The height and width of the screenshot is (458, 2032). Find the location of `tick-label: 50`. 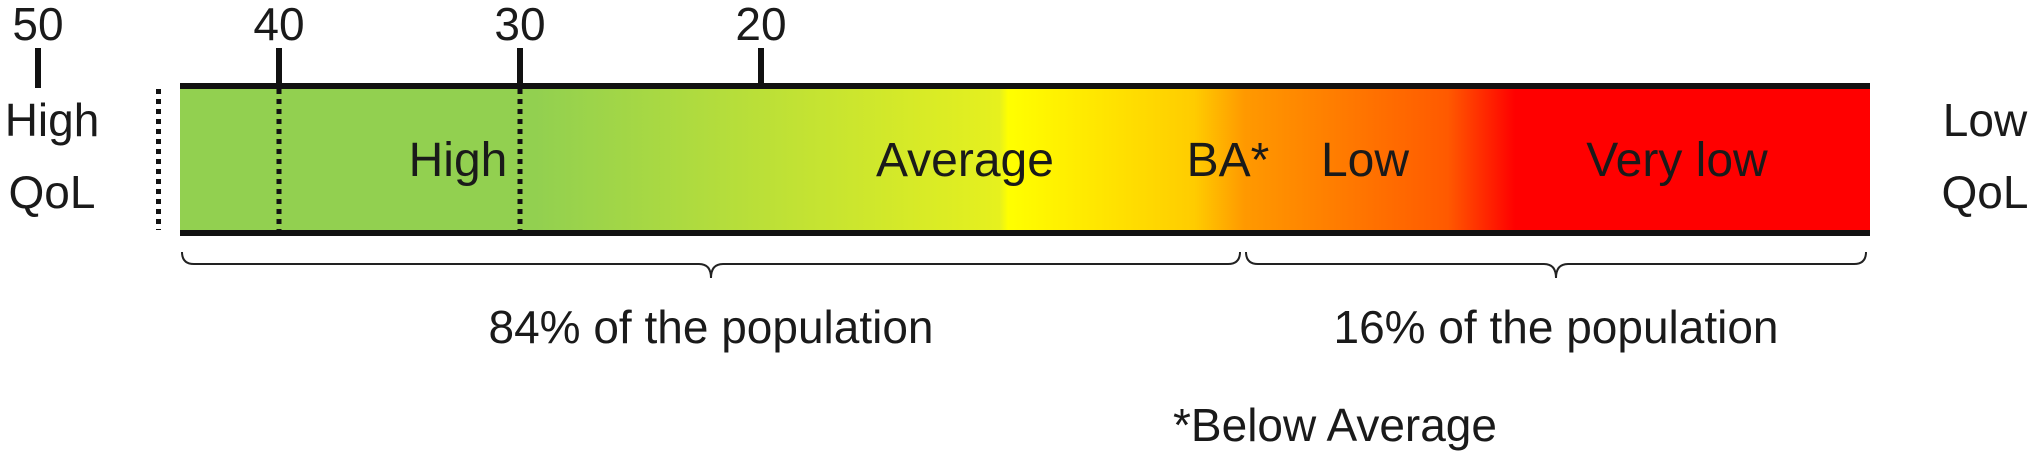

tick-label: 50 is located at coordinates (37, 25).